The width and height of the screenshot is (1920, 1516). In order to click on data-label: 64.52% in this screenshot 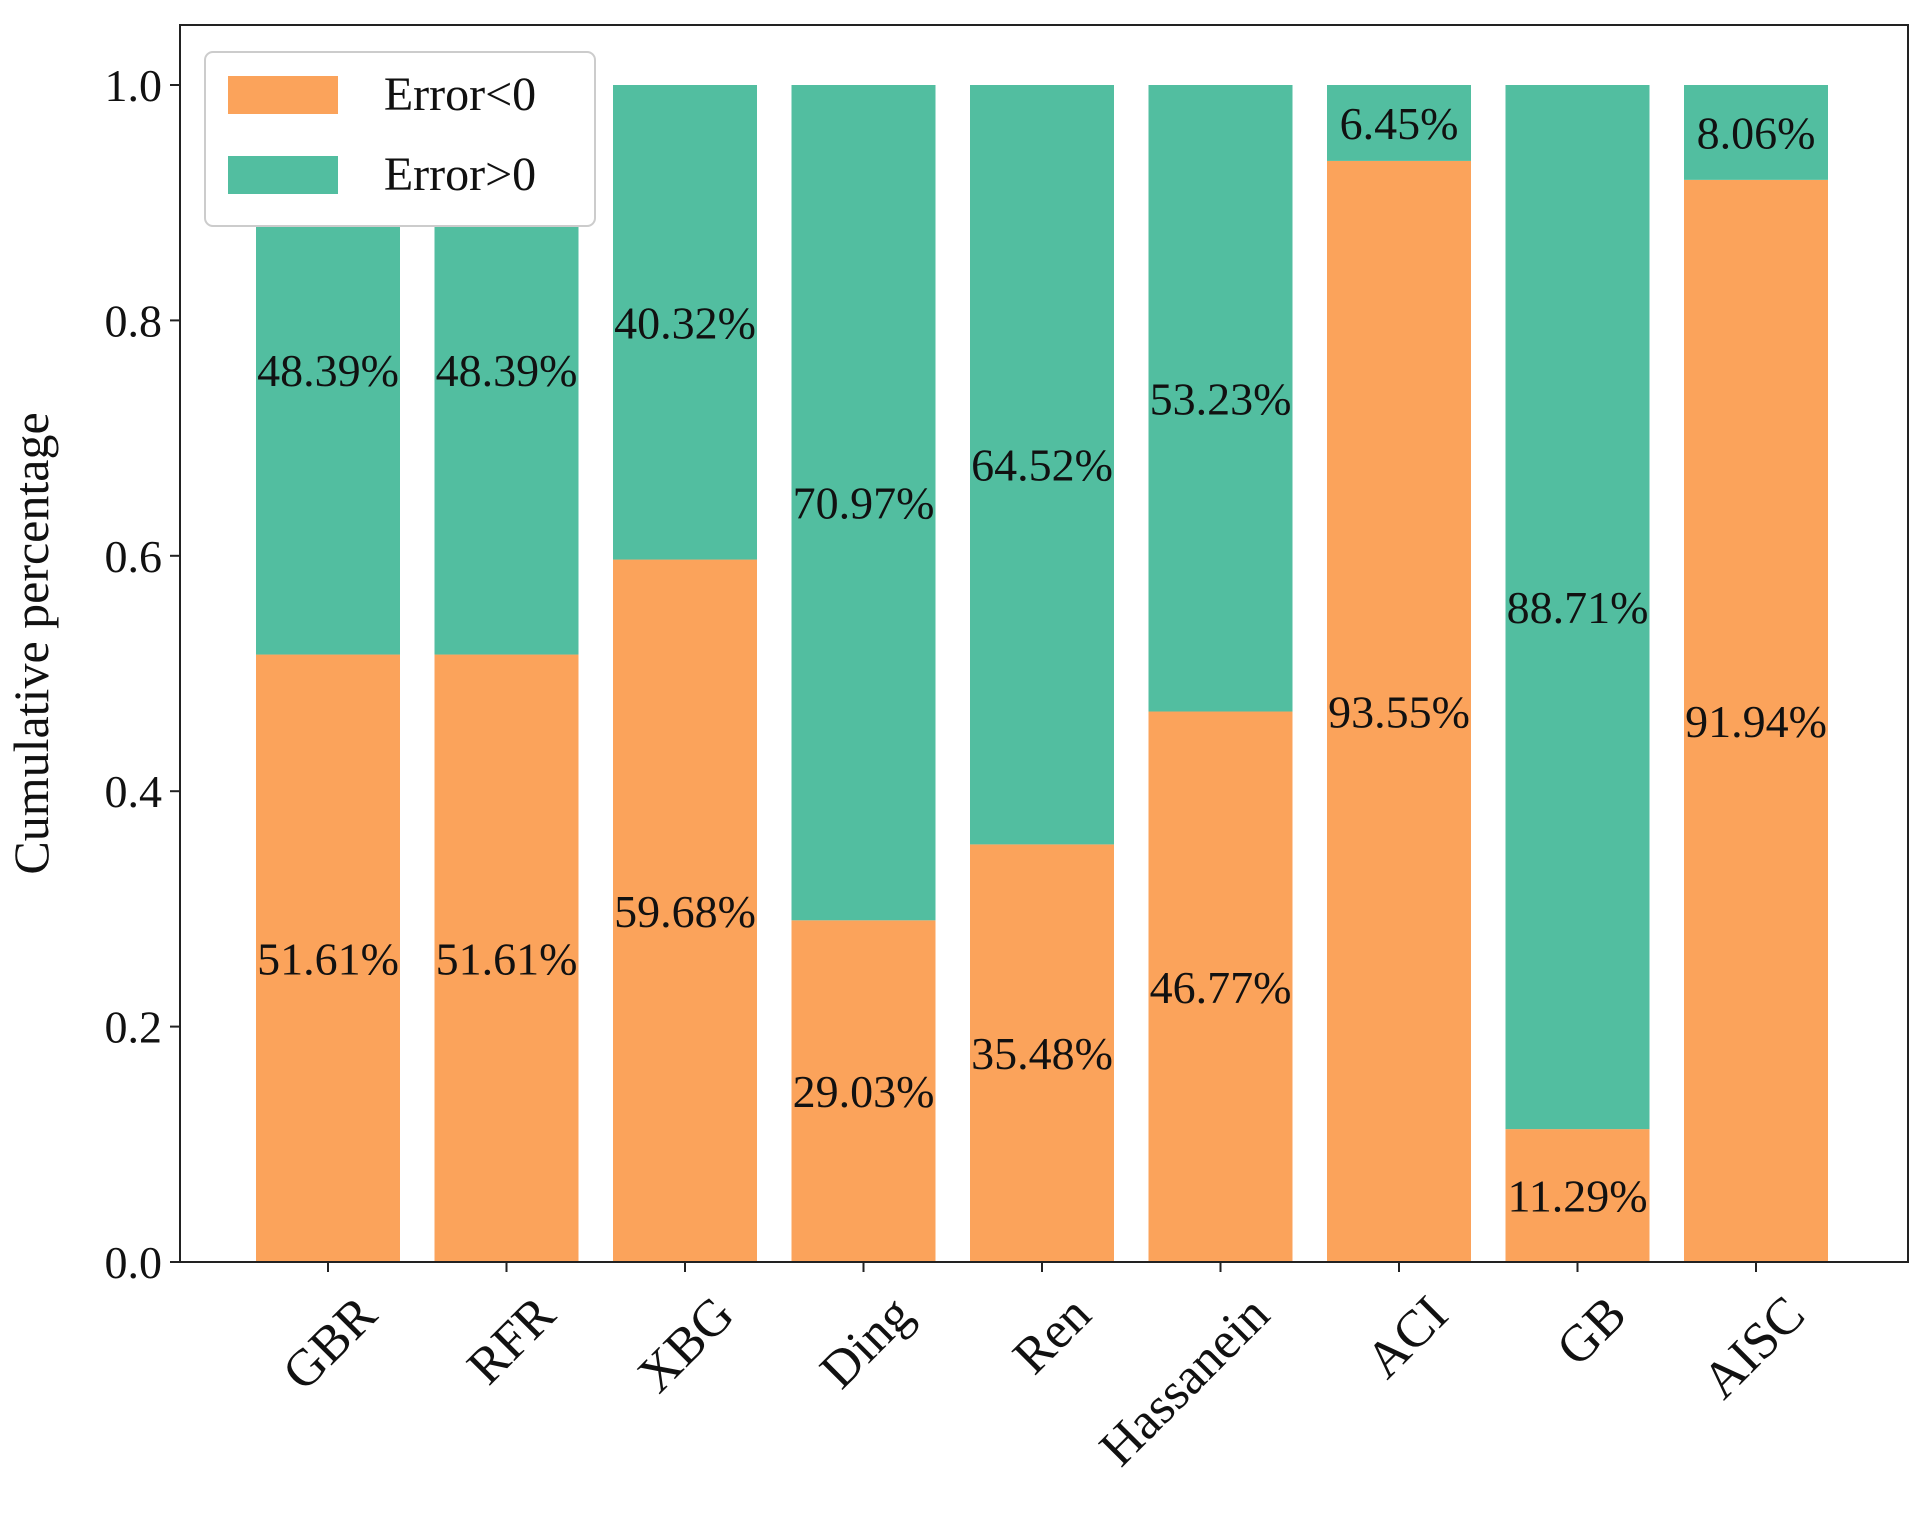, I will do `click(1042, 465)`.